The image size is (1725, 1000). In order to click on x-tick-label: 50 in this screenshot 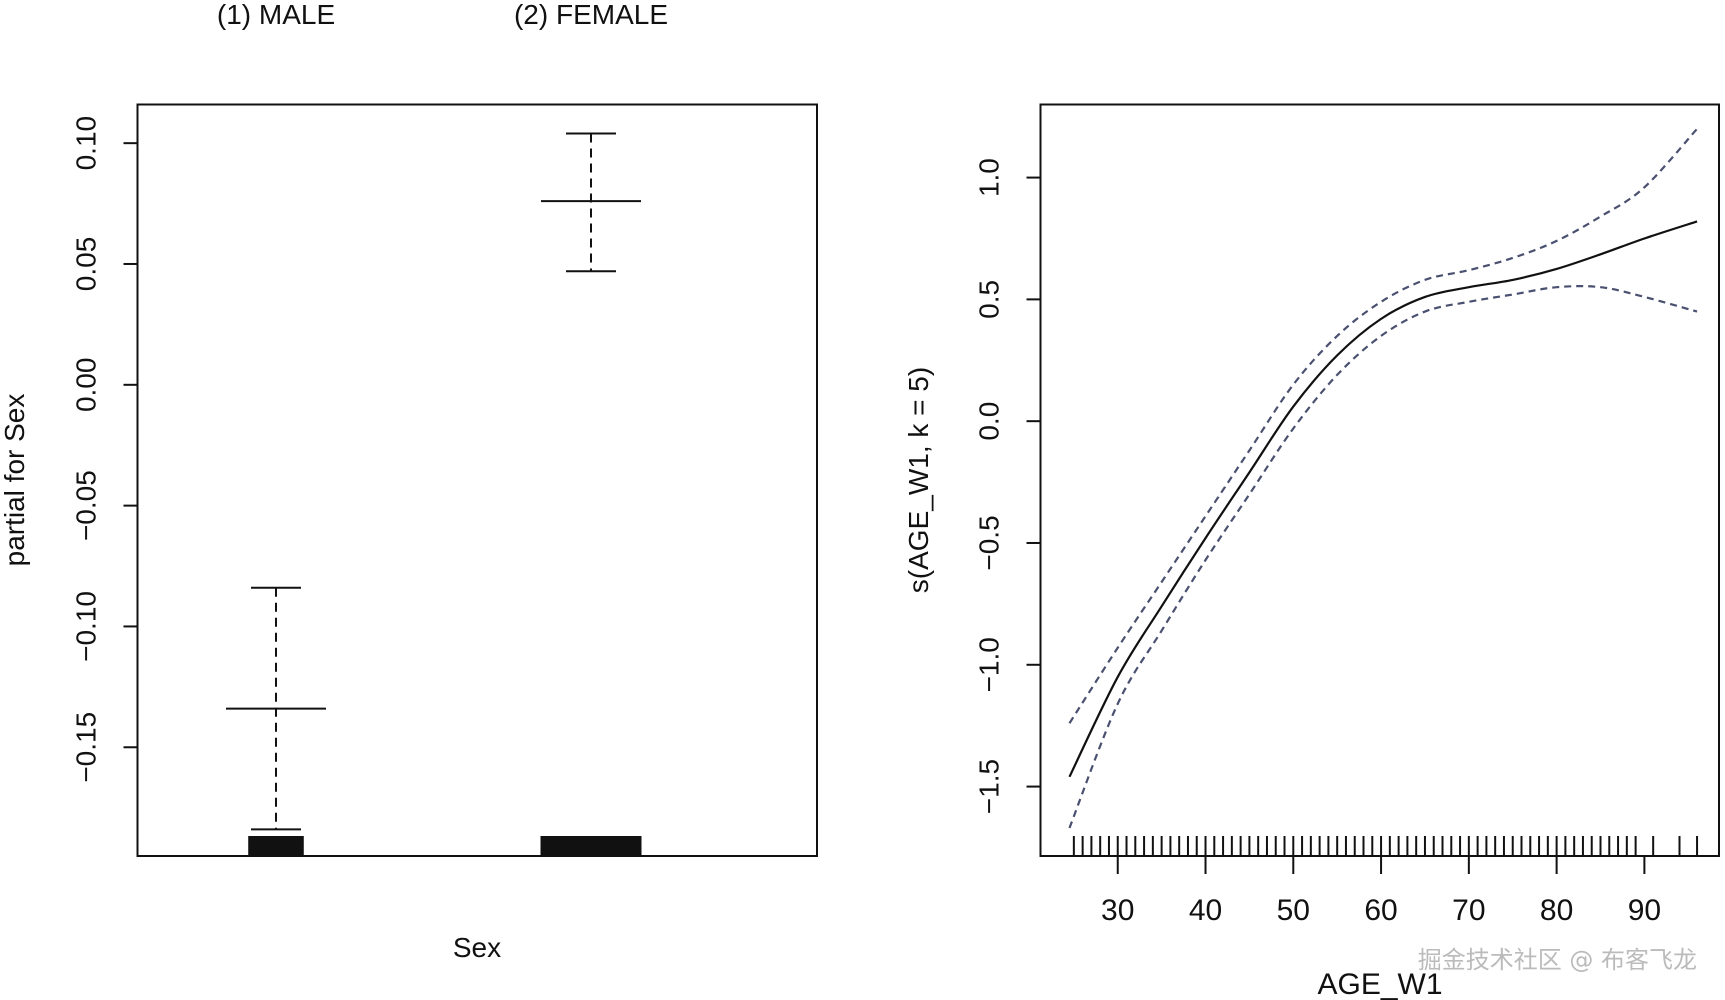, I will do `click(1293, 910)`.